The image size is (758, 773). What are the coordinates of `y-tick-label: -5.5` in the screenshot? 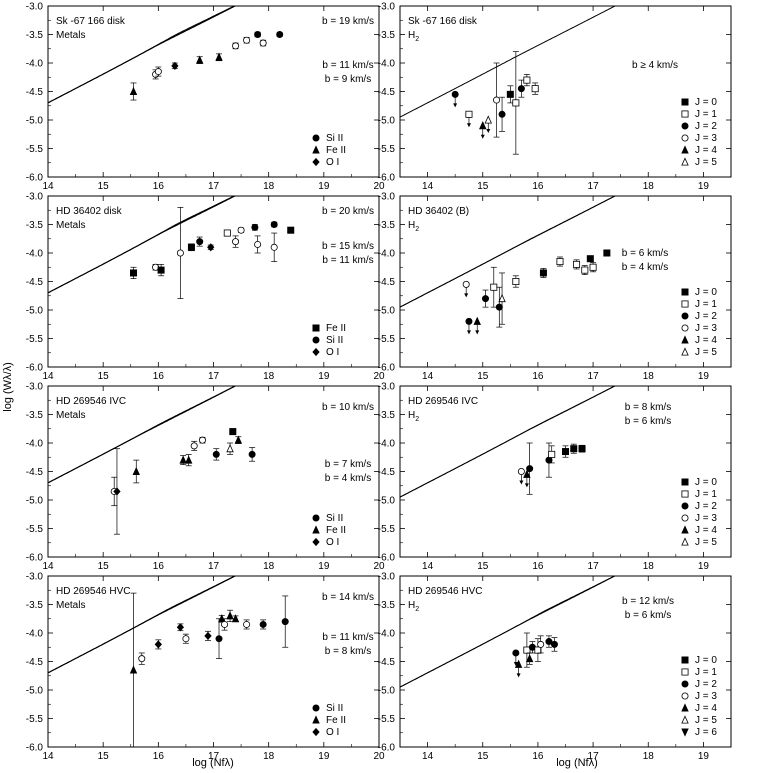 It's located at (387, 149).